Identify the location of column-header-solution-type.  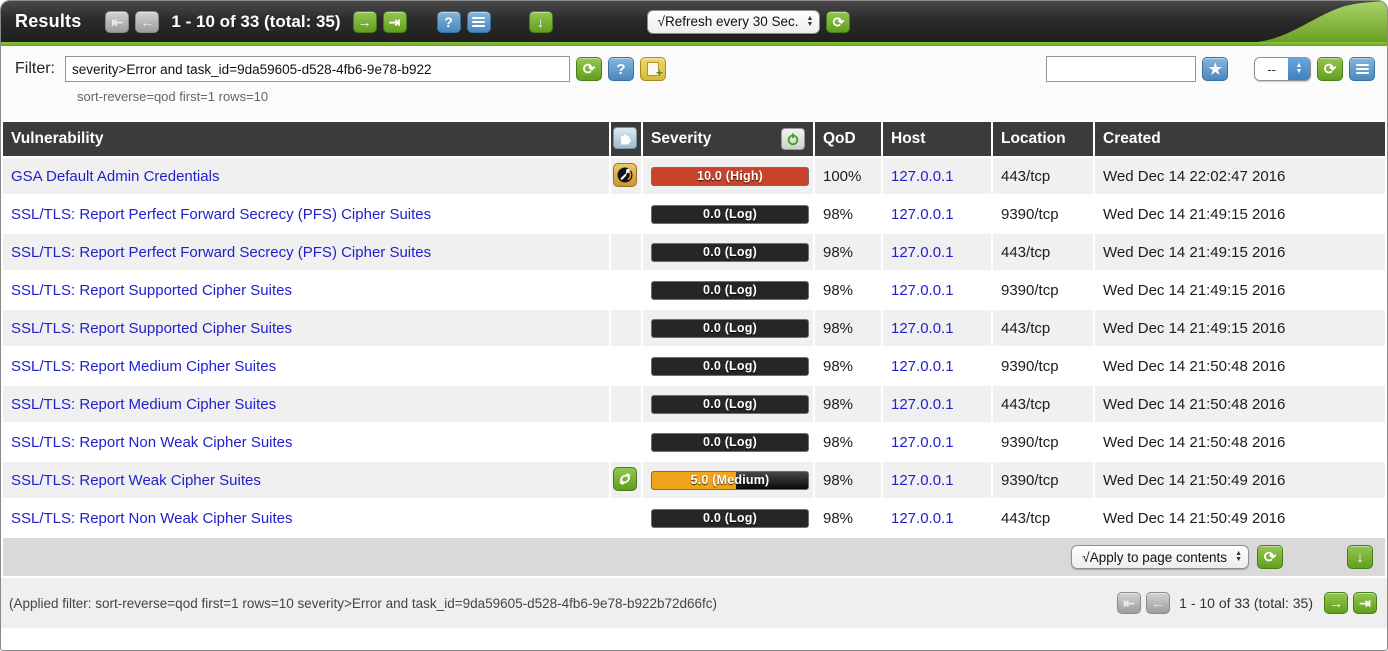
(626, 139).